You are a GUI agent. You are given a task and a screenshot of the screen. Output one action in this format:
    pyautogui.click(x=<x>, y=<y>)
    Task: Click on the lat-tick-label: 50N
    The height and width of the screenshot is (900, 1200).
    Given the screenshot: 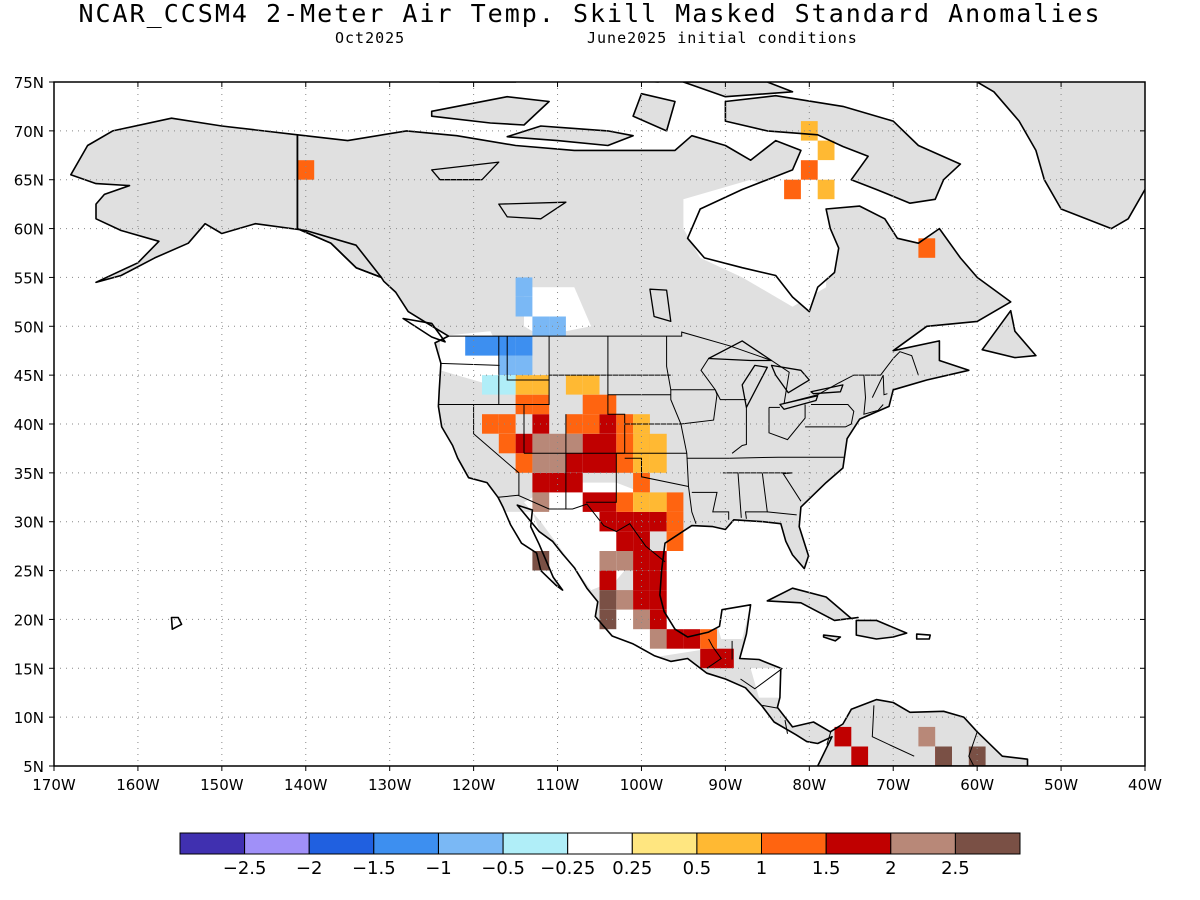 What is the action you would take?
    pyautogui.click(x=29, y=327)
    